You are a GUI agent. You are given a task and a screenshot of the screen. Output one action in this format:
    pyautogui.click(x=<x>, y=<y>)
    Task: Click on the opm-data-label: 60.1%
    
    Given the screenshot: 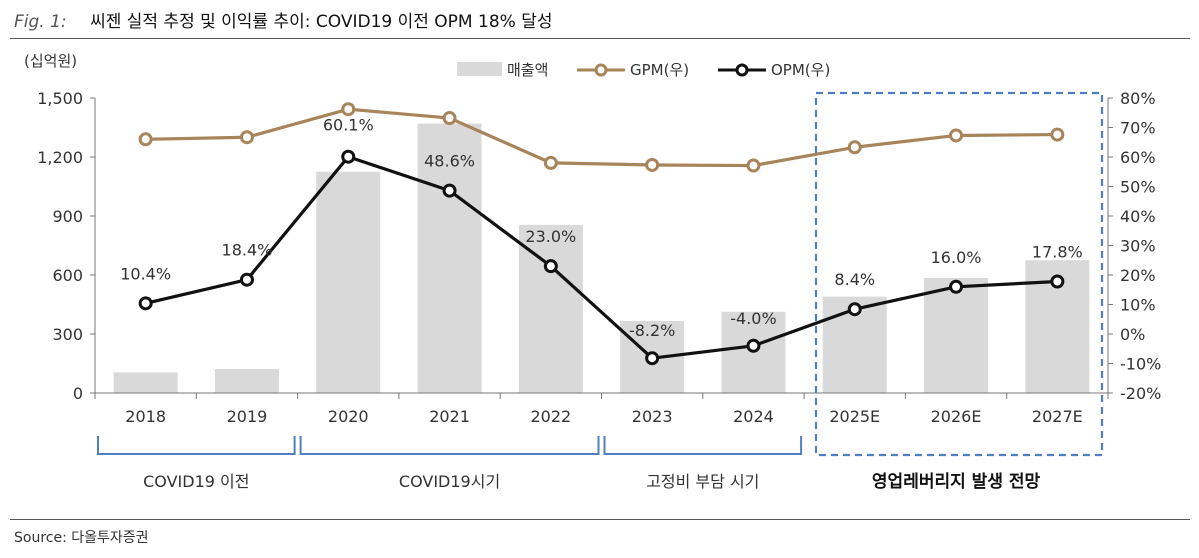 What is the action you would take?
    pyautogui.click(x=348, y=125)
    